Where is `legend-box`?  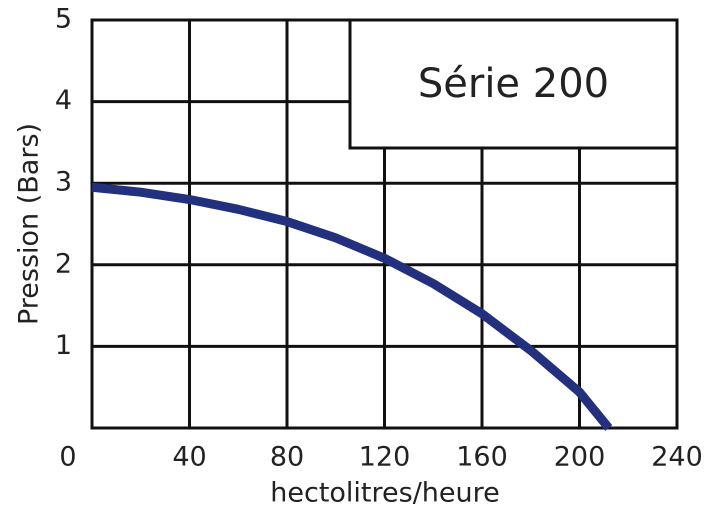 legend-box is located at coordinates (513, 84).